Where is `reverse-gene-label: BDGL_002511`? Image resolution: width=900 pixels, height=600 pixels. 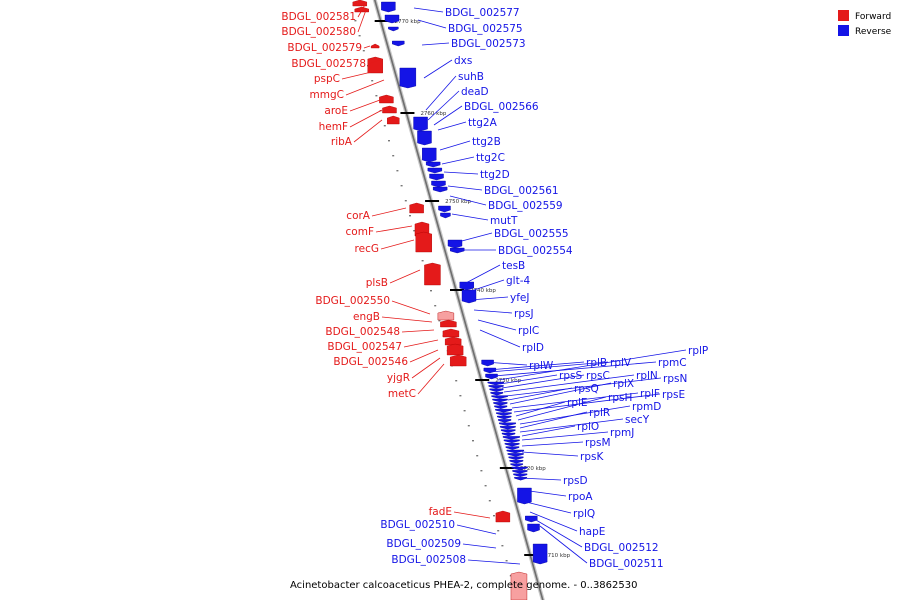 reverse-gene-label: BDGL_002511 is located at coordinates (626, 564).